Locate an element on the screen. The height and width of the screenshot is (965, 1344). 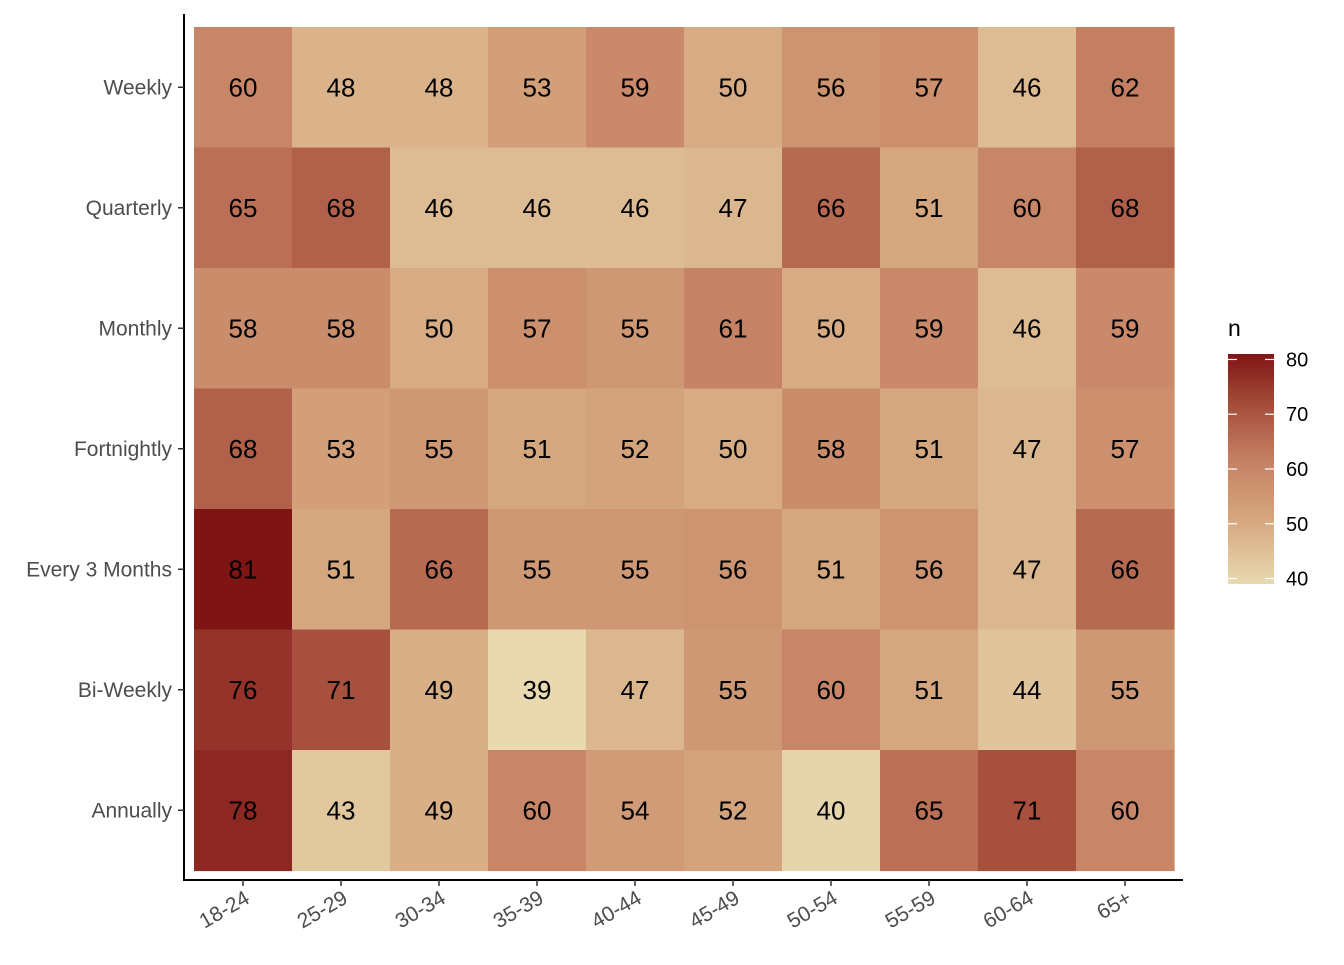
cell-value-label: 53 is located at coordinates (341, 449).